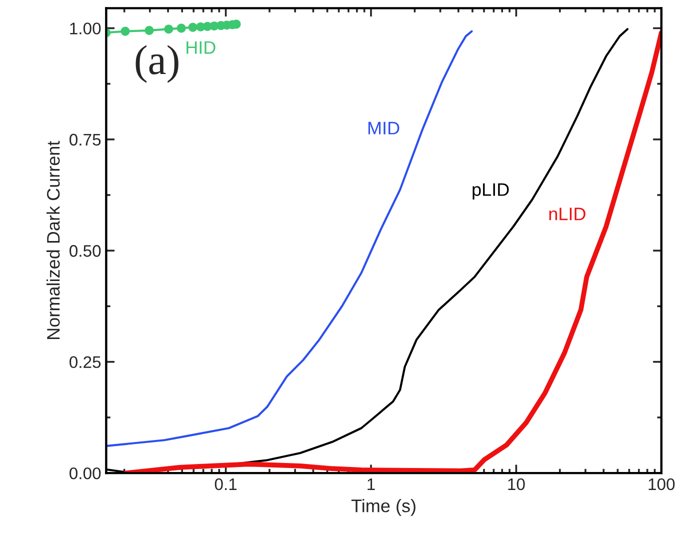 This screenshot has height=545, width=694. Describe the element at coordinates (383, 507) in the screenshot. I see `x-axis-title: Time (s)` at that location.